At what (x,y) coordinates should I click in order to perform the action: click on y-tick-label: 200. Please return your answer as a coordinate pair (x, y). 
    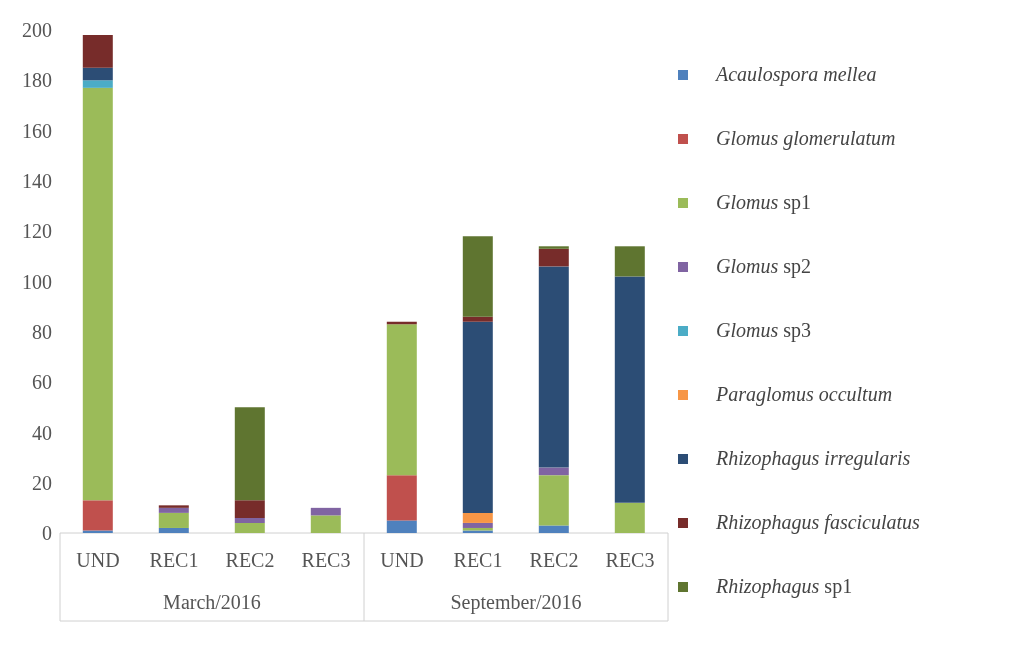
    Looking at the image, I should click on (37, 30).